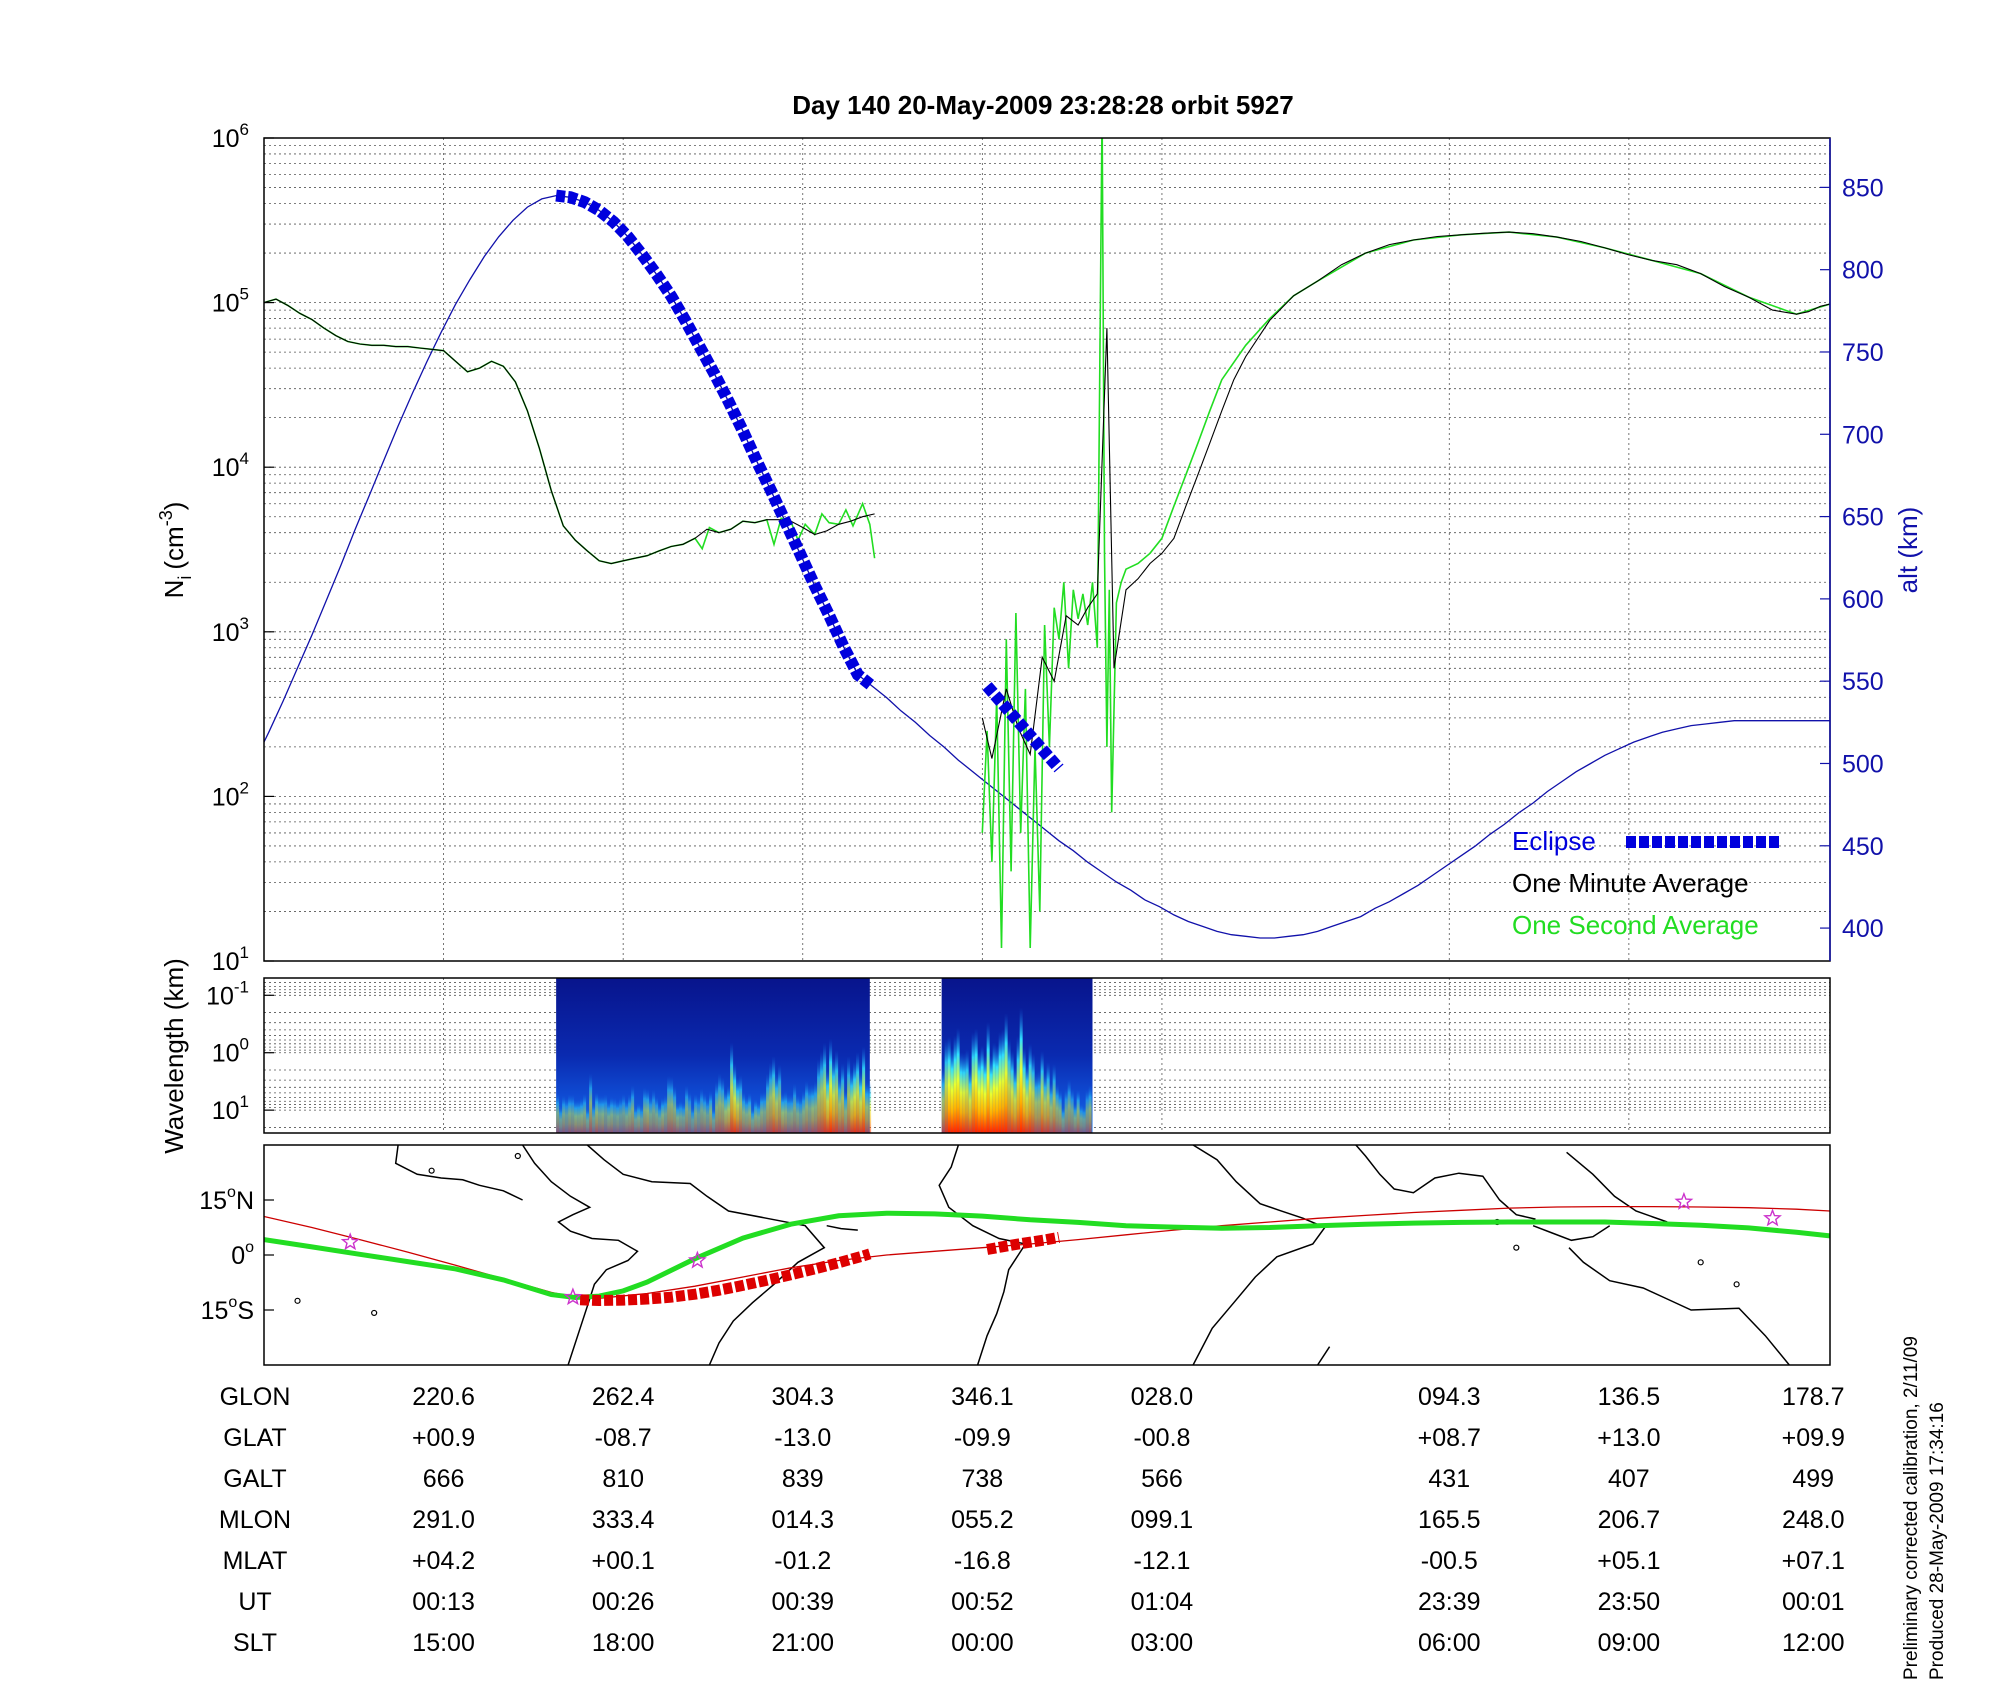  Describe the element at coordinates (166, 518) in the screenshot. I see `ylabel-sup: -3` at that location.